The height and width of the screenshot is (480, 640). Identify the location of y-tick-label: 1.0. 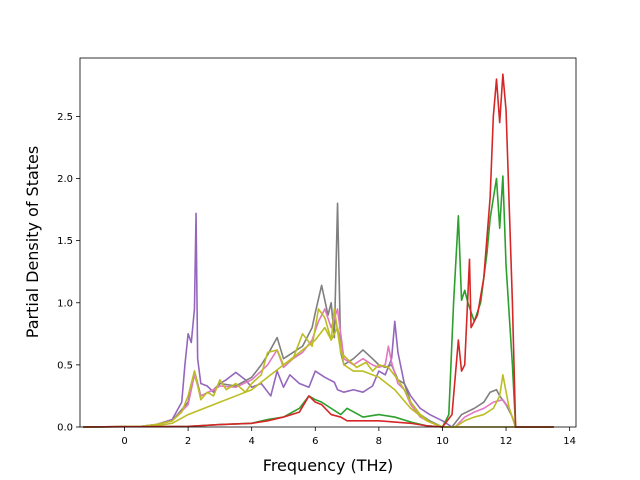
(65, 303).